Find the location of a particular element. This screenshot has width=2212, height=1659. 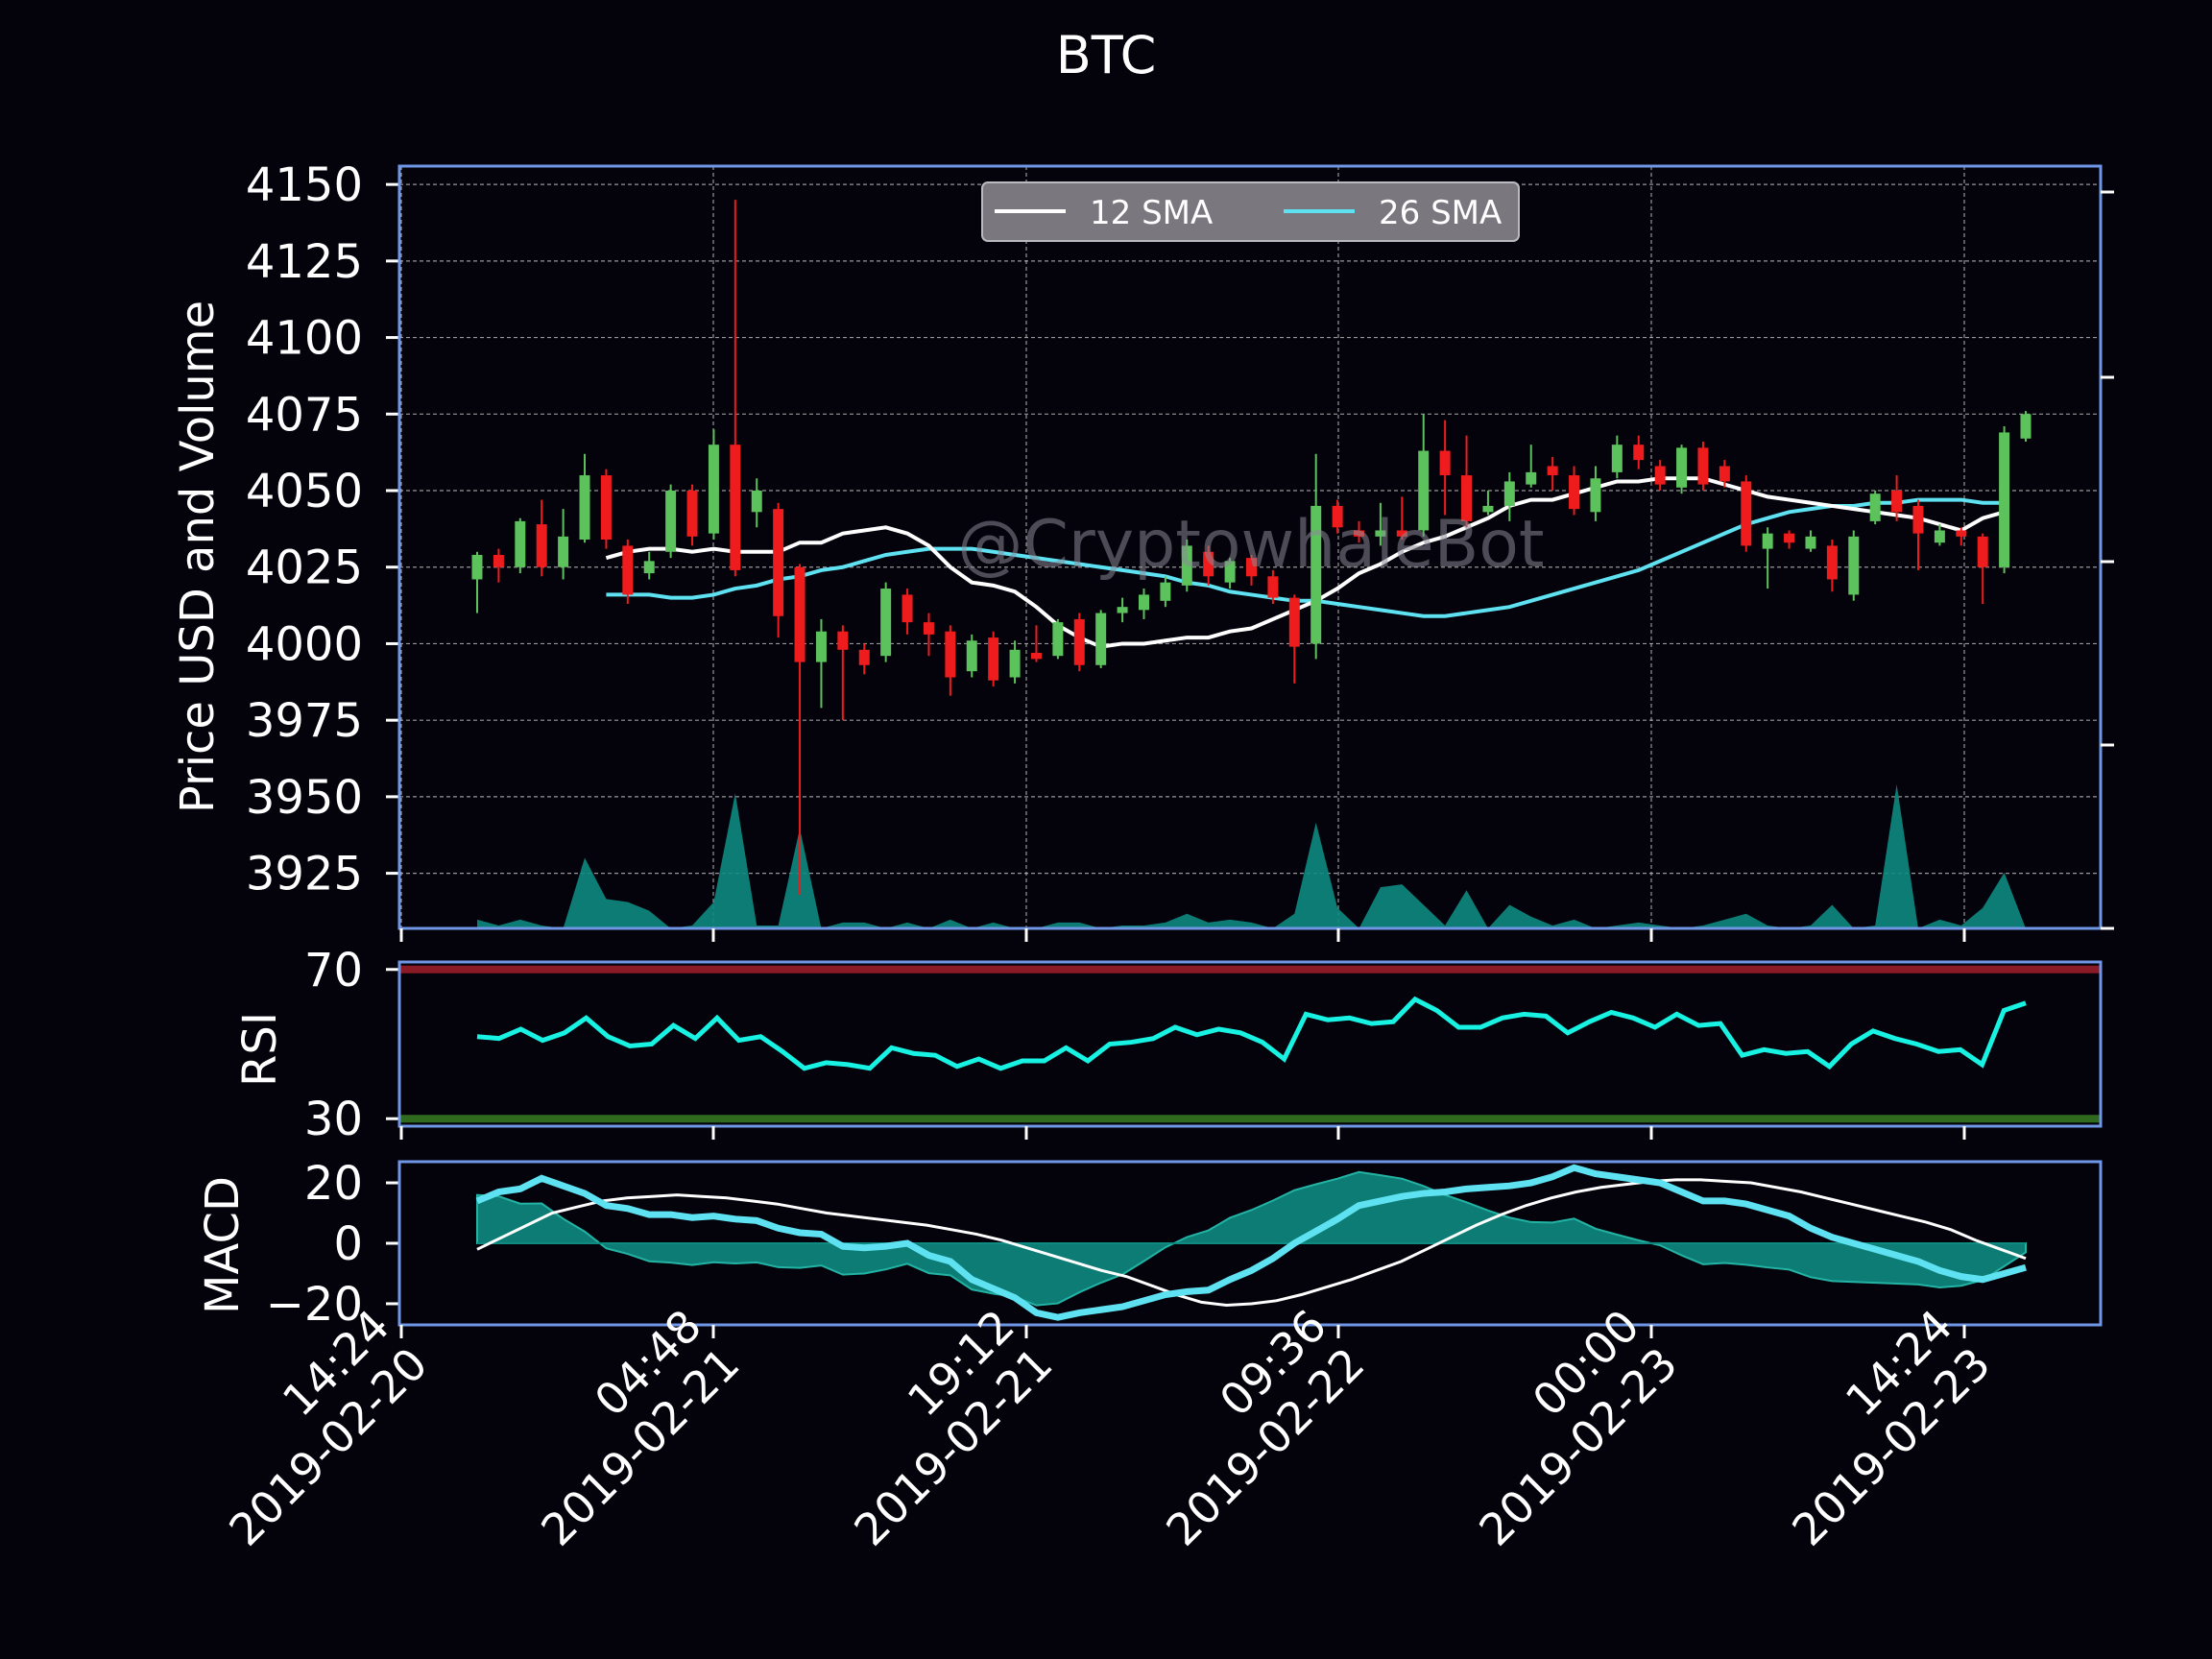

price-y-axis: 3925 3950 3975 4000 4025 4050 4075 4100 4125 4150 is located at coordinates (323, 530).